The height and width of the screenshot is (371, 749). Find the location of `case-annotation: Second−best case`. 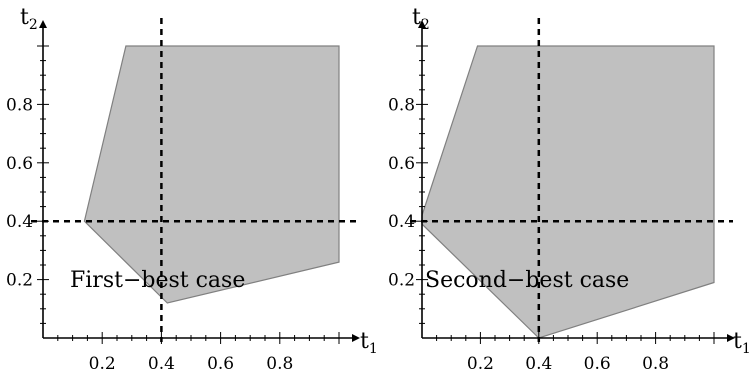

case-annotation: Second−best case is located at coordinates (527, 280).